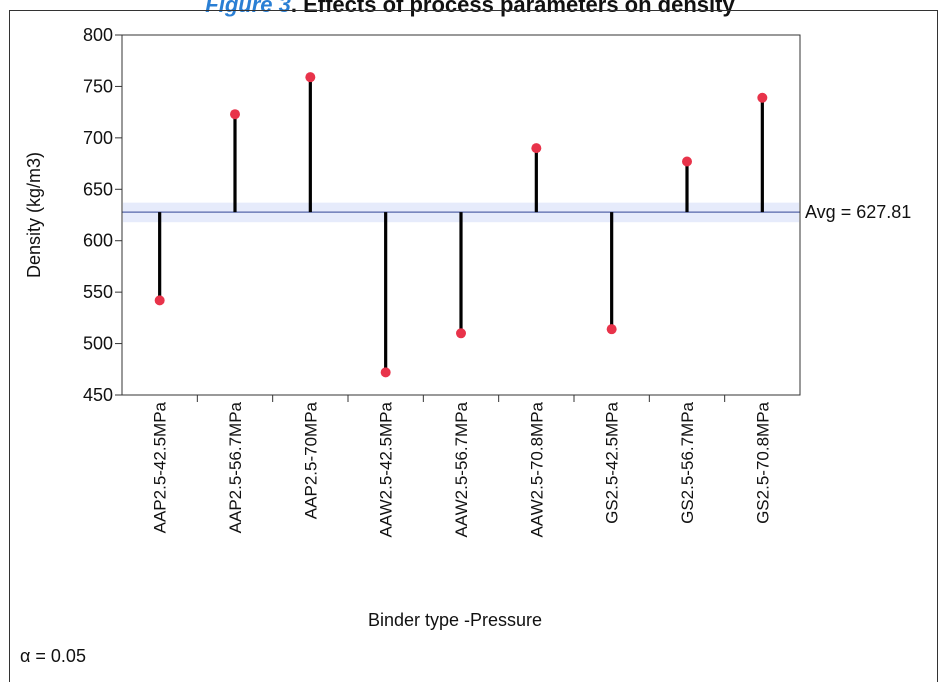 The image size is (940, 684). What do you see at coordinates (34, 215) in the screenshot?
I see `y-axis-label: Density (kg/m3)` at bounding box center [34, 215].